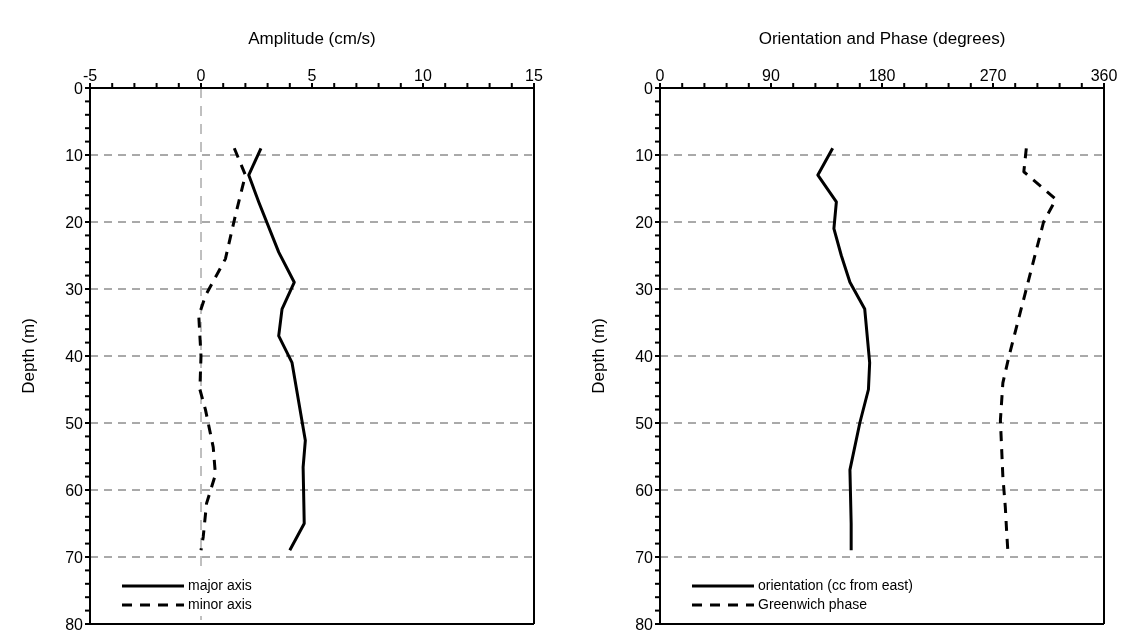 The image size is (1128, 641). Describe the element at coordinates (882, 39) in the screenshot. I see `x-axis-title: Orientation and Phase (degrees)` at that location.